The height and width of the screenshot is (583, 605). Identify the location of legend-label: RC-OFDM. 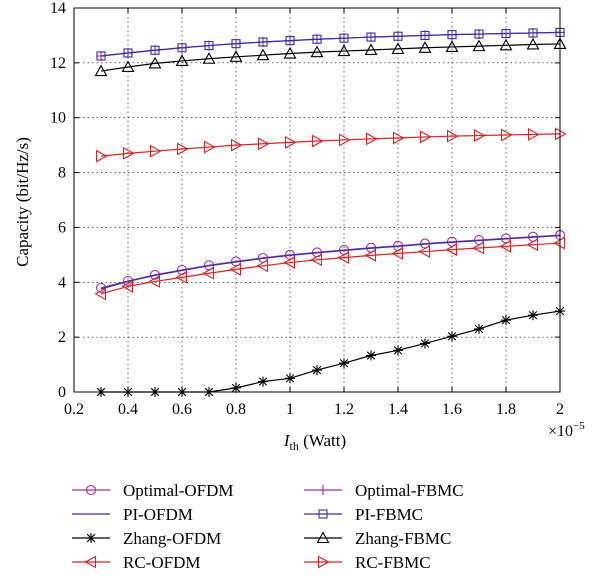
(161, 562).